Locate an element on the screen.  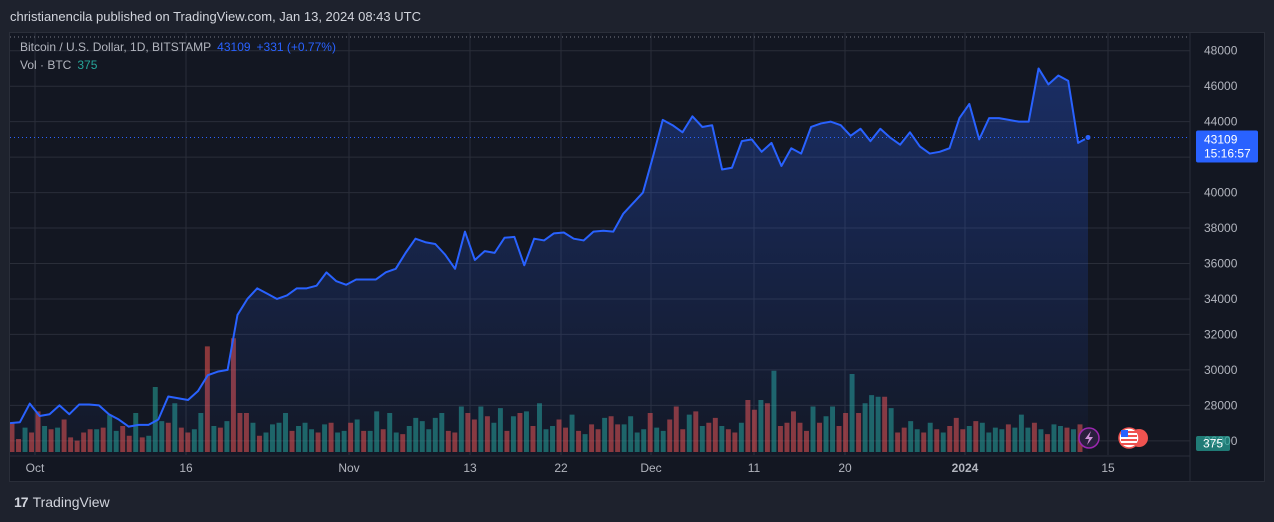
x-tick-label: Oct is located at coordinates (35, 468).